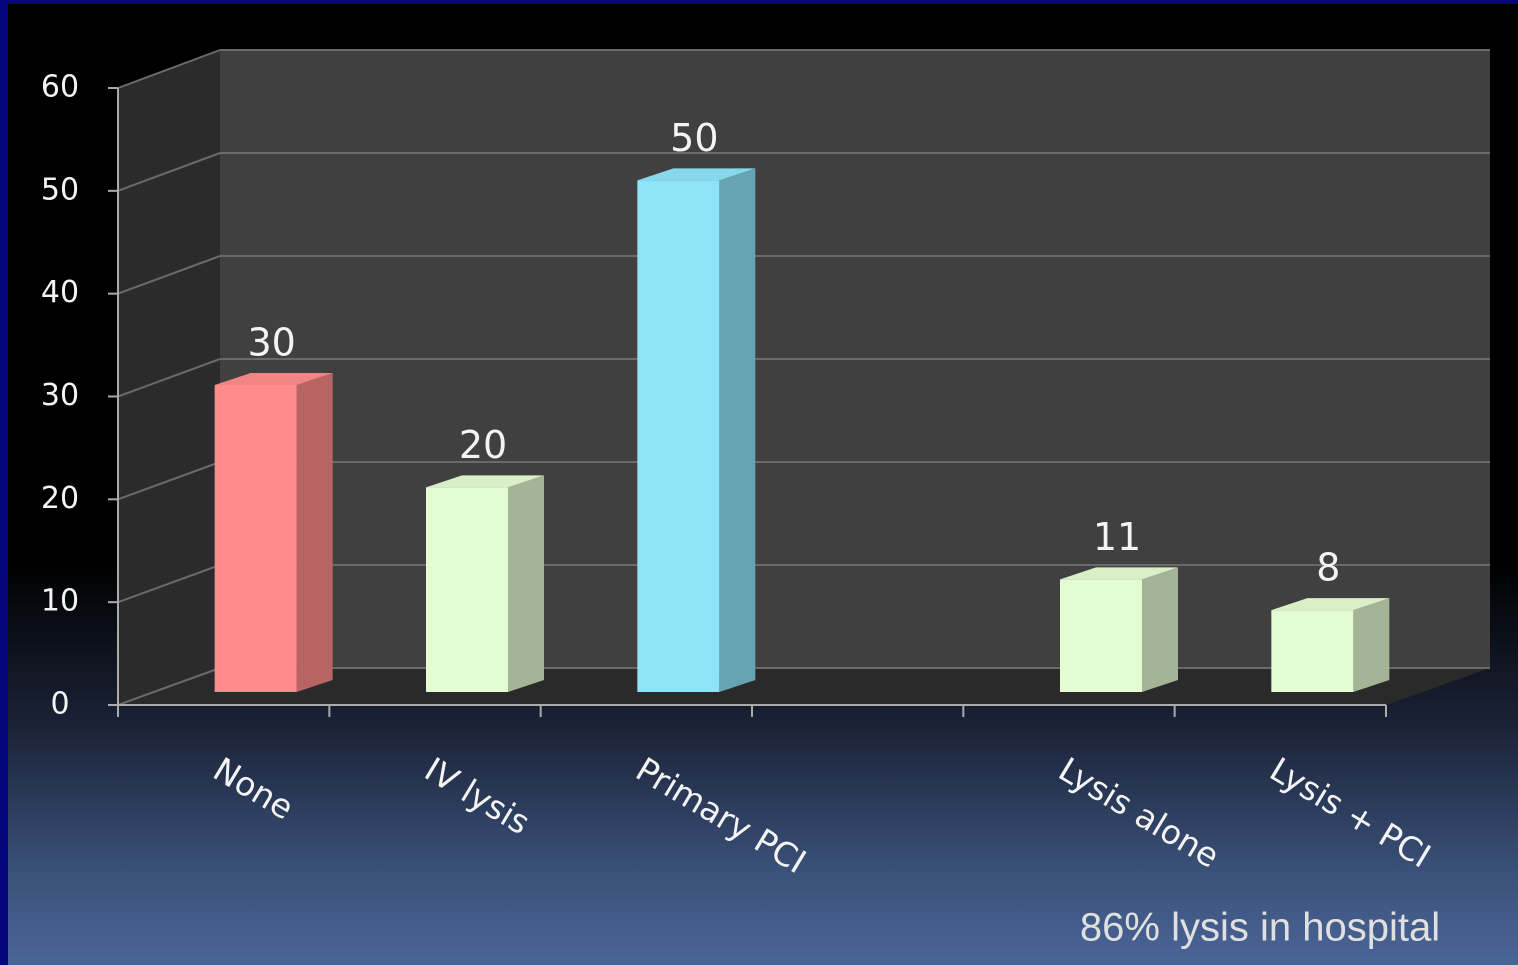 Image resolution: width=1518 pixels, height=965 pixels. I want to click on data-label: 20, so click(483, 445).